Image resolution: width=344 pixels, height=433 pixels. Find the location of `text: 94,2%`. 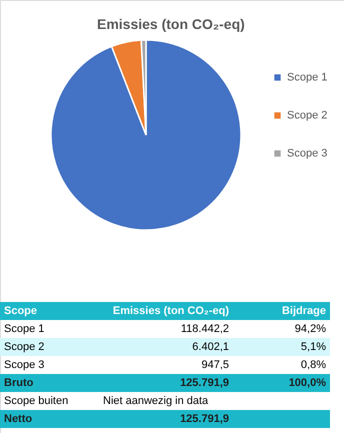

text: 94,2% is located at coordinates (310, 329).